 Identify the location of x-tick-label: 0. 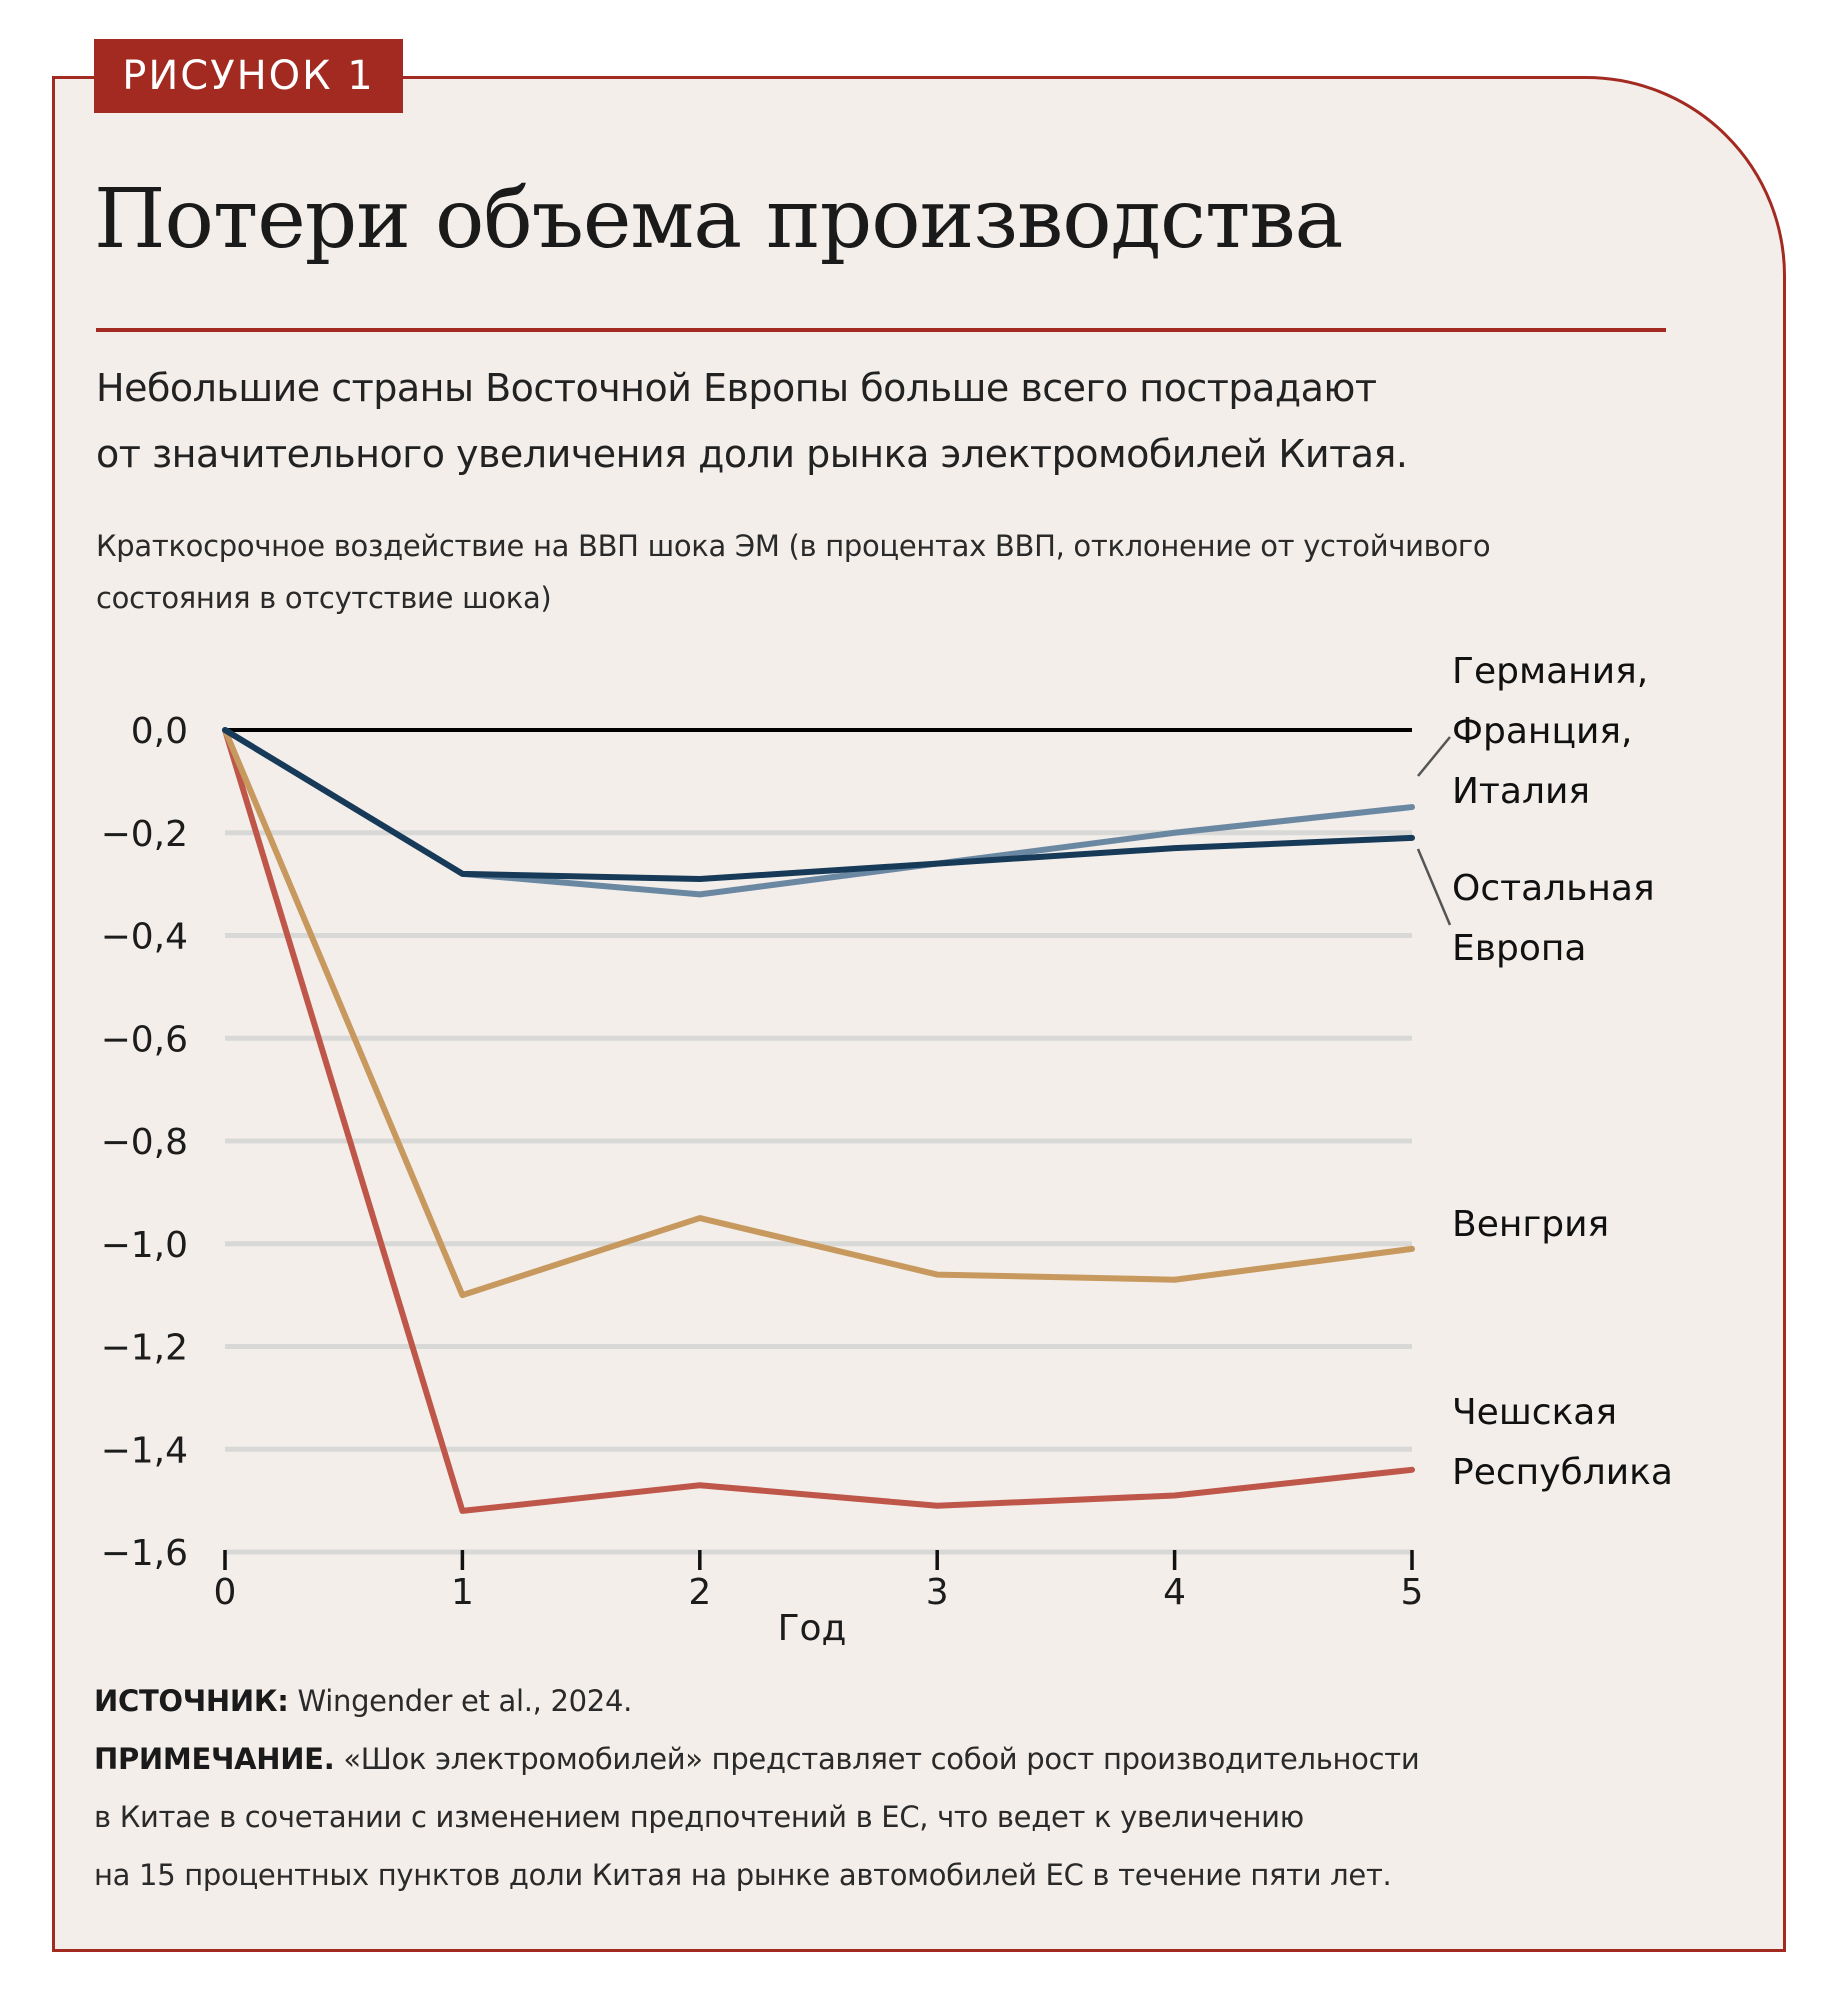
(225, 1592).